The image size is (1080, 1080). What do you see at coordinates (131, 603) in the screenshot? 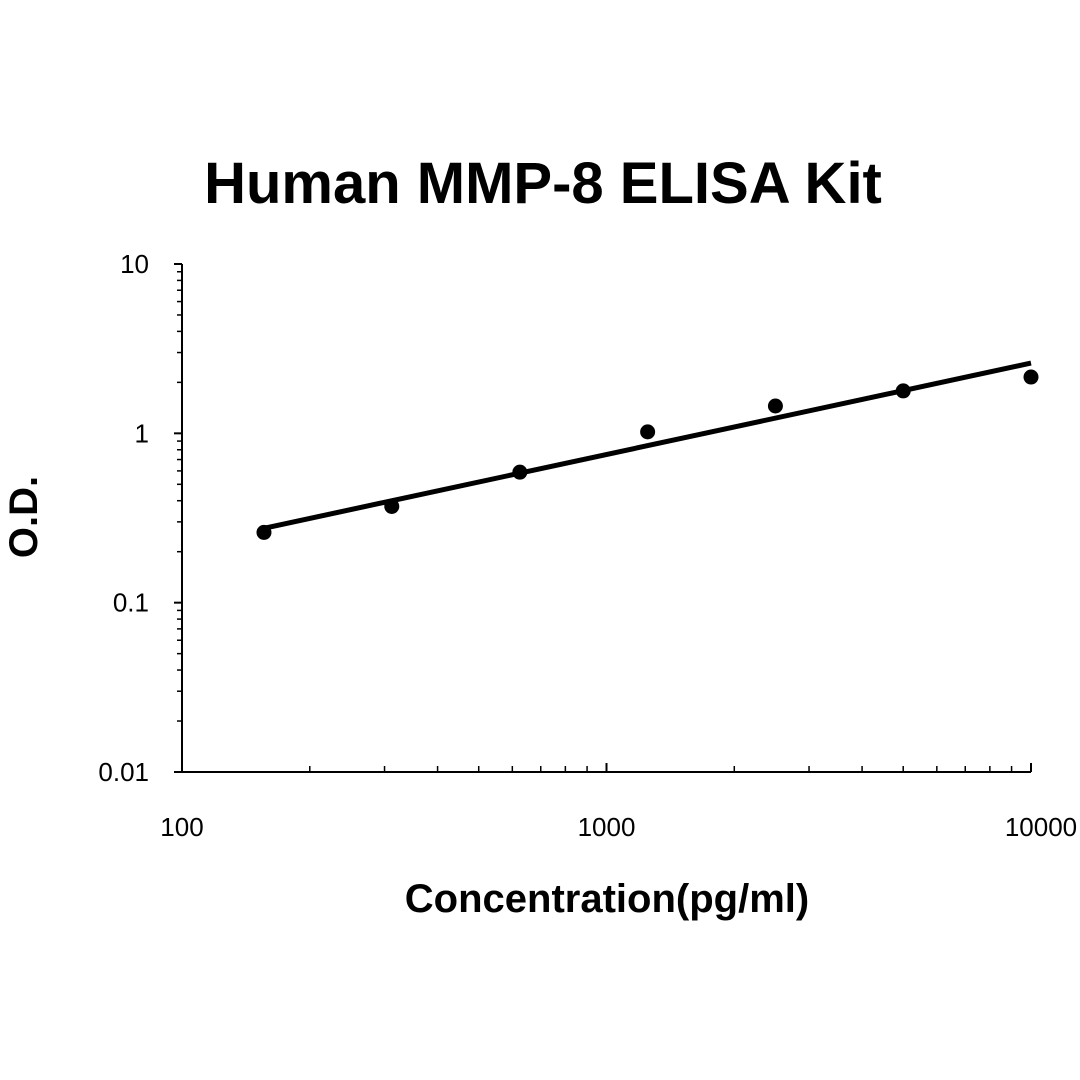
I see `y-tick-label: 0.1` at bounding box center [131, 603].